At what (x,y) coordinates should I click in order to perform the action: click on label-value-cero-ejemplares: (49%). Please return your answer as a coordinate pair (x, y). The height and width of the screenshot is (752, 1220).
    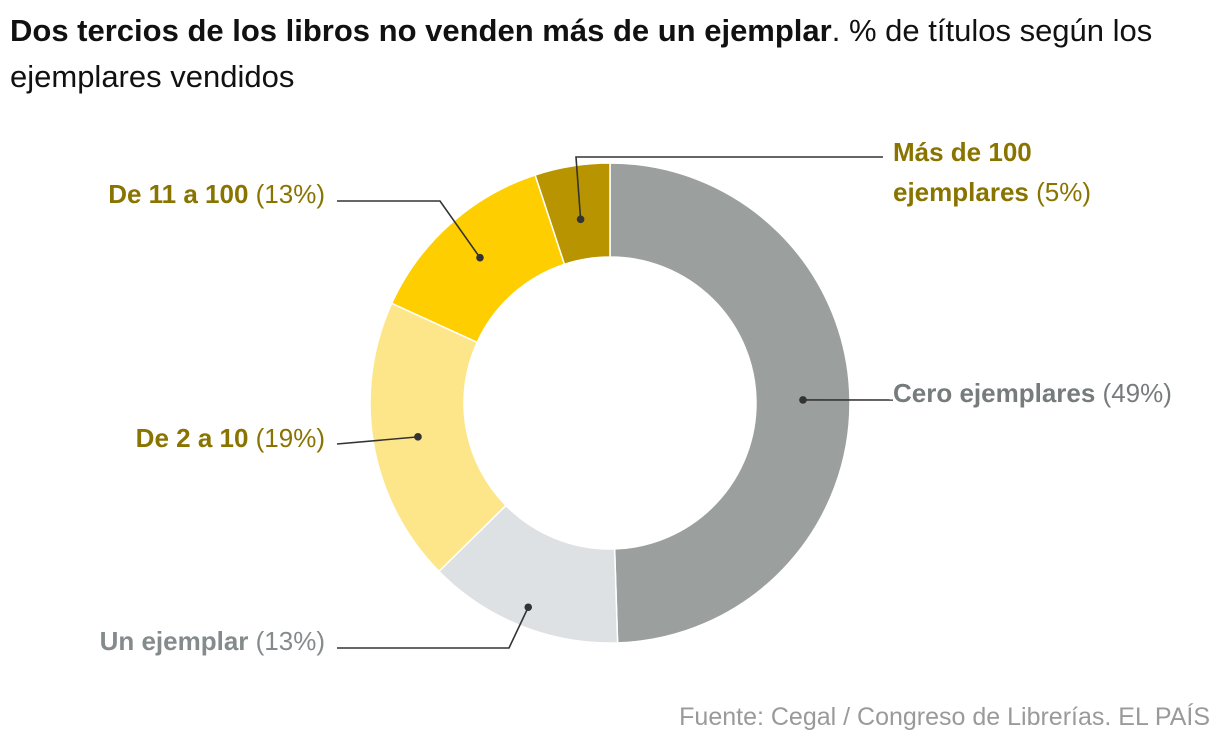
    Looking at the image, I should click on (1133, 393).